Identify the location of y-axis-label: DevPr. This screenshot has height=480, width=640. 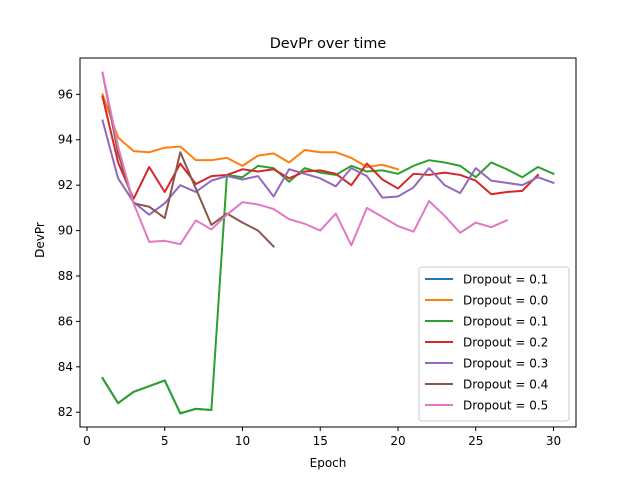
(40, 240).